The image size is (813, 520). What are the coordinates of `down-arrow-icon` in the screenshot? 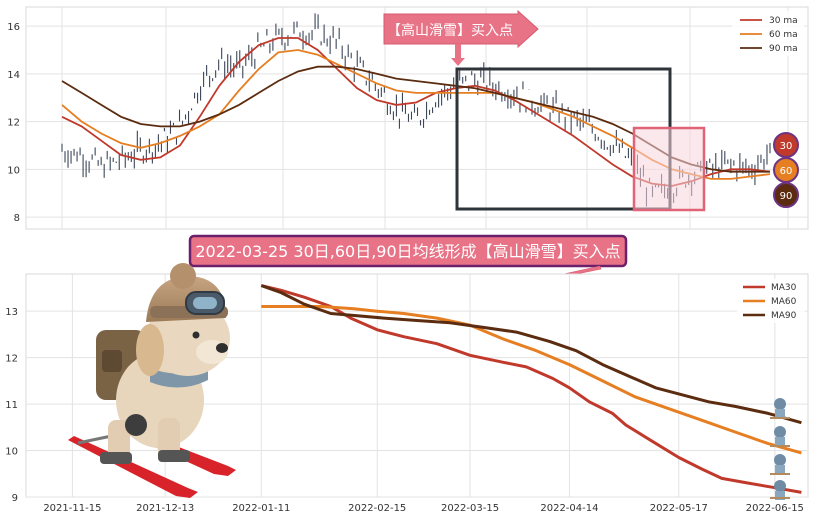 It's located at (458, 55).